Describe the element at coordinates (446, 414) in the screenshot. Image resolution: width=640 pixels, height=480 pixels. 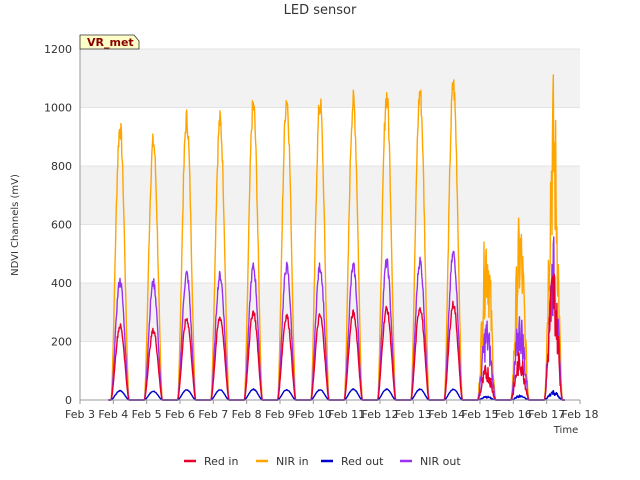
I see `x-tick-label: Feb 14` at that location.